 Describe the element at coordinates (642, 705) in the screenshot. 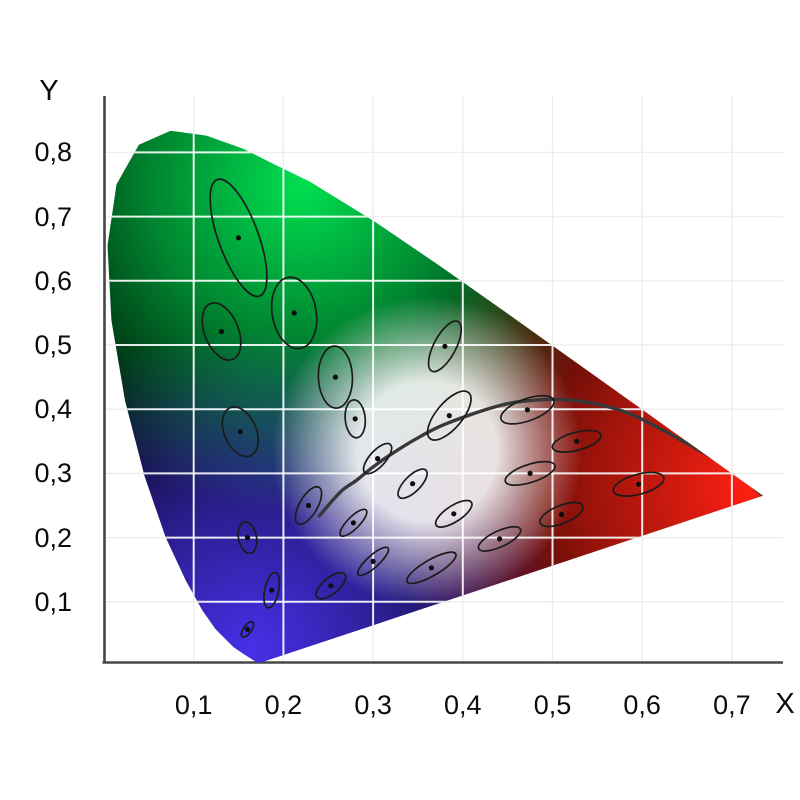

I see `x-tick-label: 0,6` at that location.